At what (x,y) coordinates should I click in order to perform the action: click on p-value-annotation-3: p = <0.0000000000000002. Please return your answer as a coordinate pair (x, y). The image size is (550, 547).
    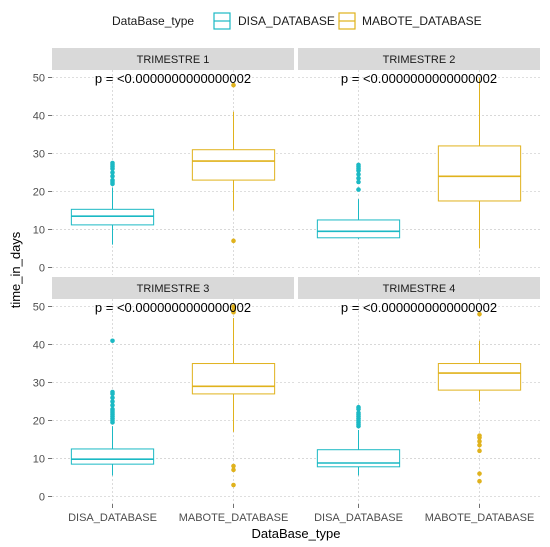
    Looking at the image, I should click on (173, 307).